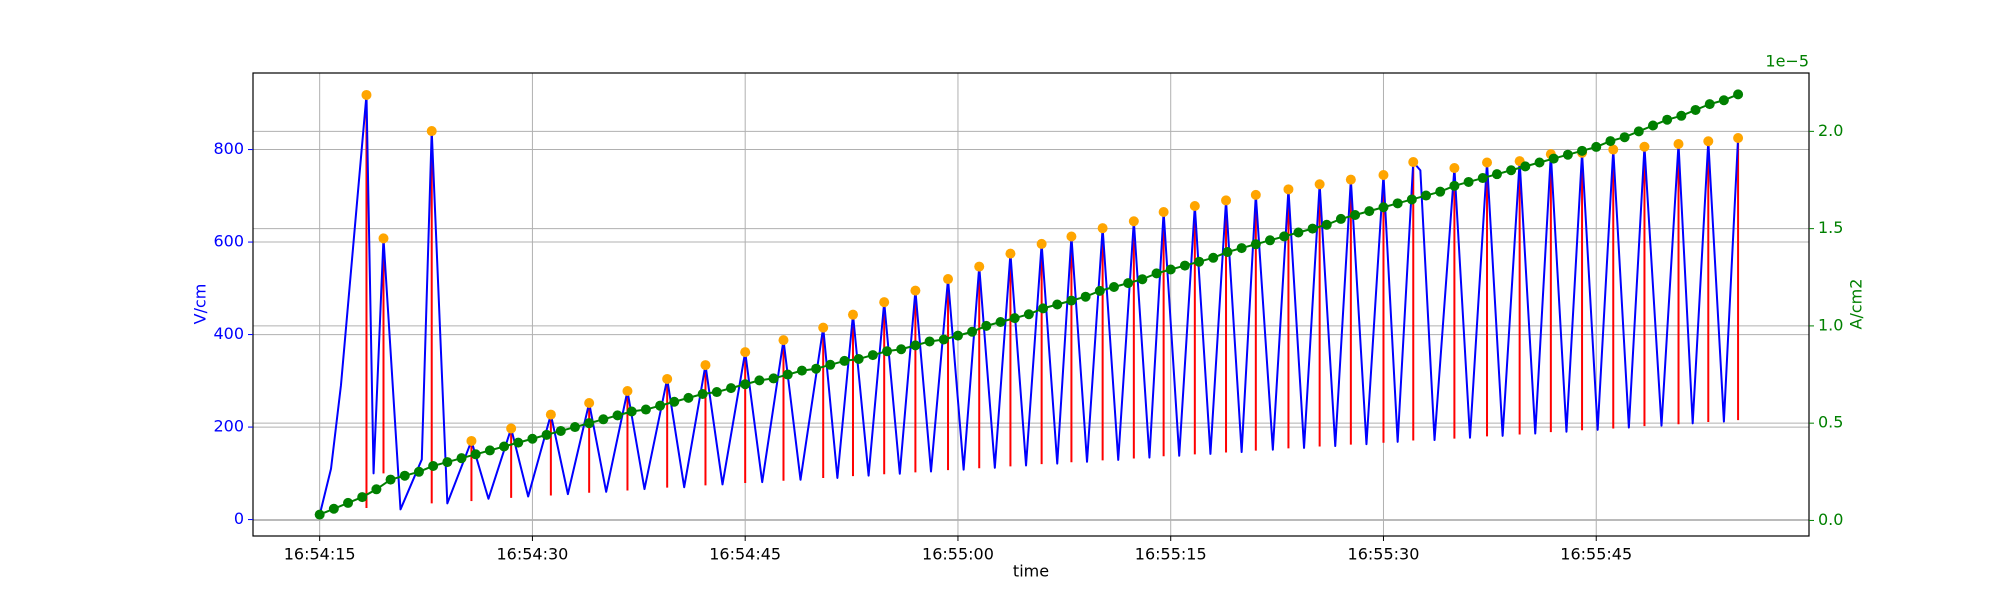  What do you see at coordinates (228, 426) in the screenshot?
I see `y-tick-label: 200` at bounding box center [228, 426].